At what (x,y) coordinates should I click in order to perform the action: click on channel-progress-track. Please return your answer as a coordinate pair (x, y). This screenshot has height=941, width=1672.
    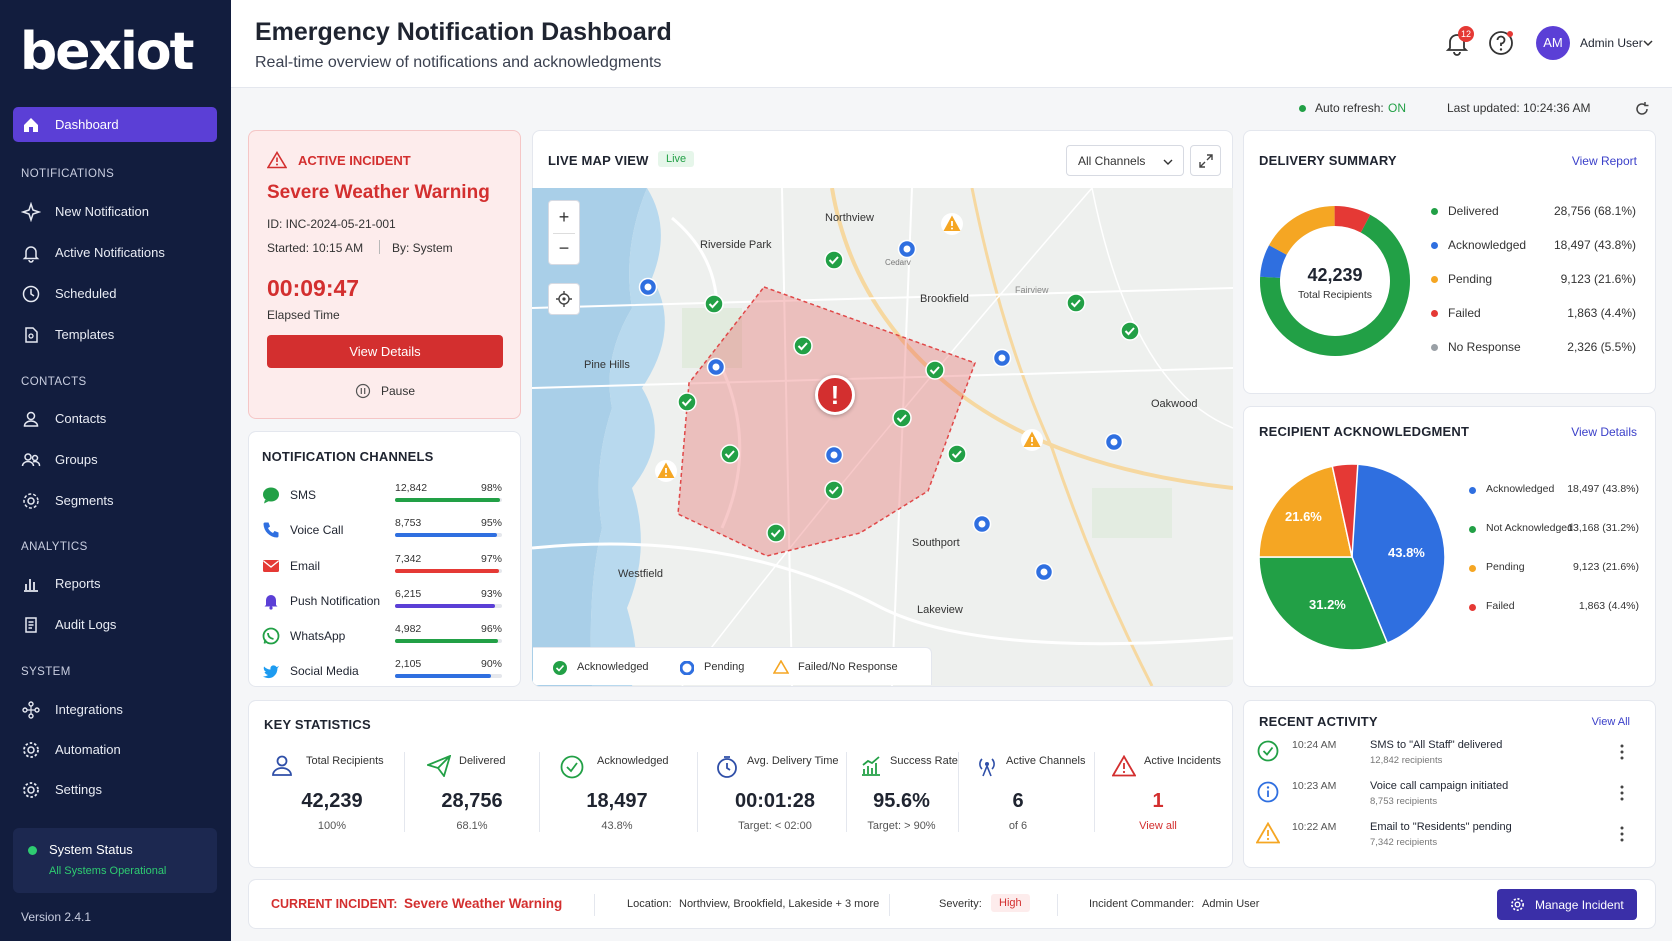
    Looking at the image, I should click on (448, 571).